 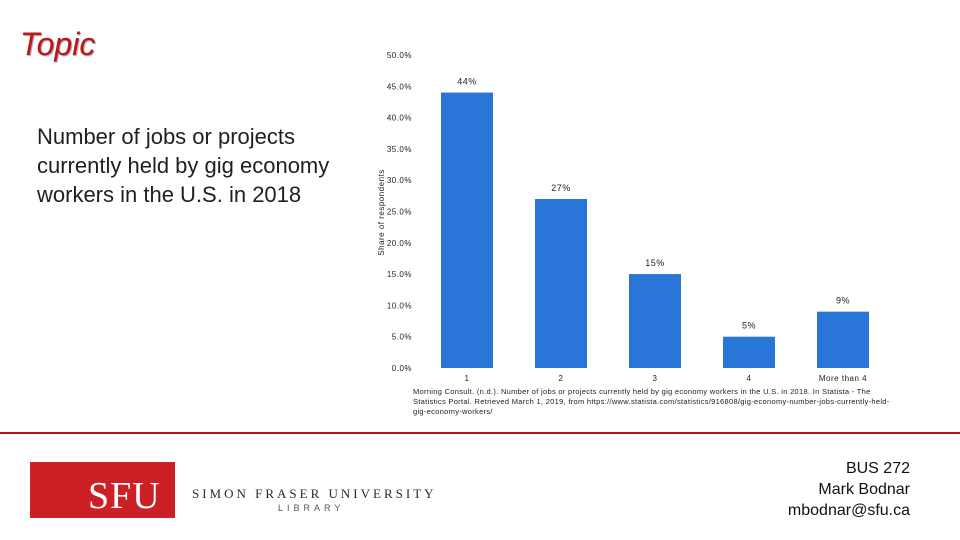 I want to click on author-name: Mark Bodnar, so click(x=864, y=489).